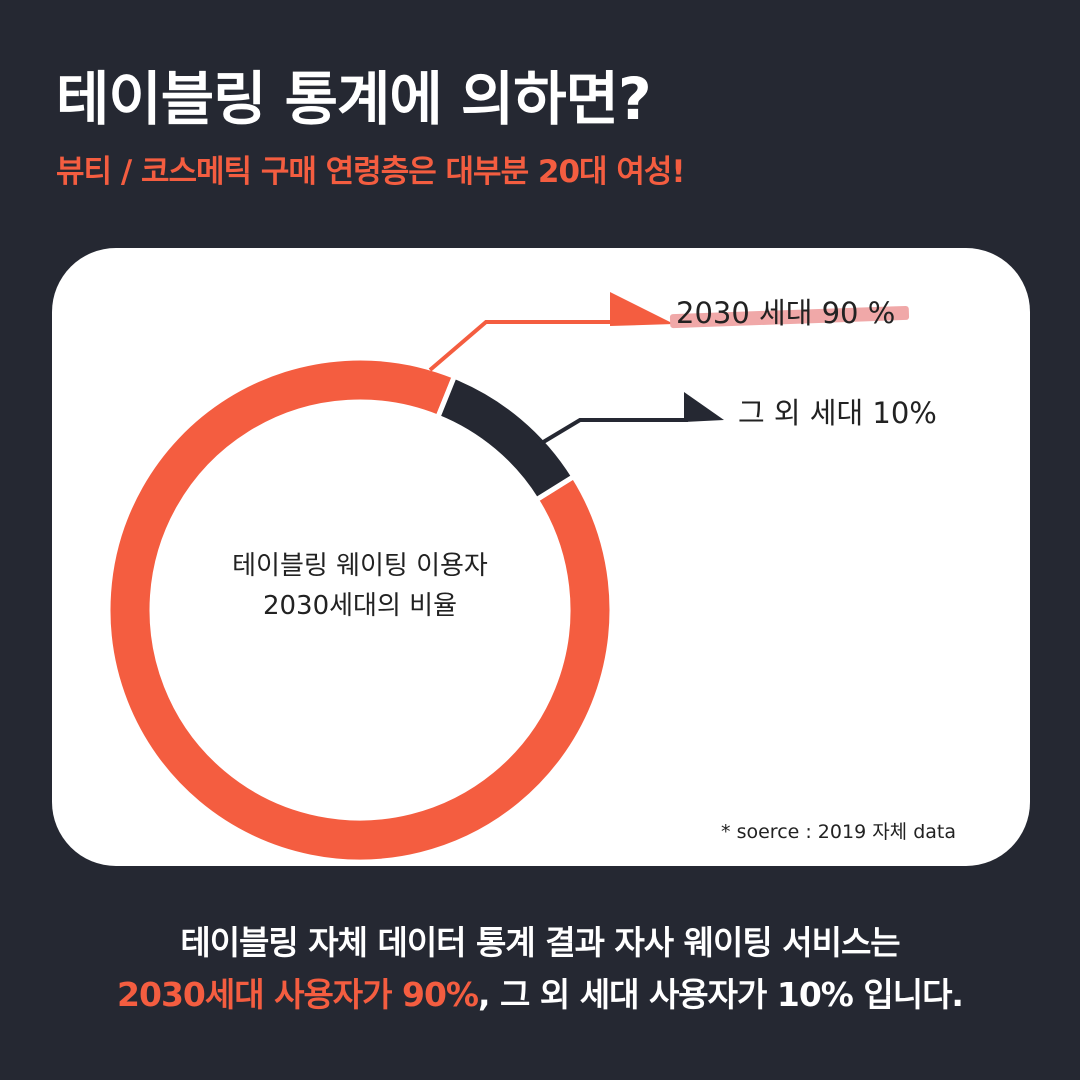 Image resolution: width=1080 pixels, height=1080 pixels. What do you see at coordinates (371, 172) in the screenshot?
I see `page-subtitle: 뷰티 / 코스메틱 구매 연령층은 대부분 20대 여성!` at bounding box center [371, 172].